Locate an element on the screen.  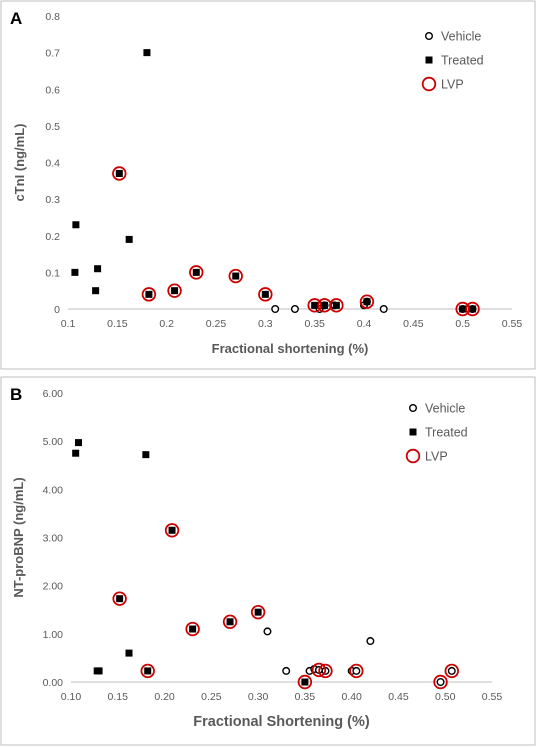
y-tick-label: 3.00 is located at coordinates (53, 539).